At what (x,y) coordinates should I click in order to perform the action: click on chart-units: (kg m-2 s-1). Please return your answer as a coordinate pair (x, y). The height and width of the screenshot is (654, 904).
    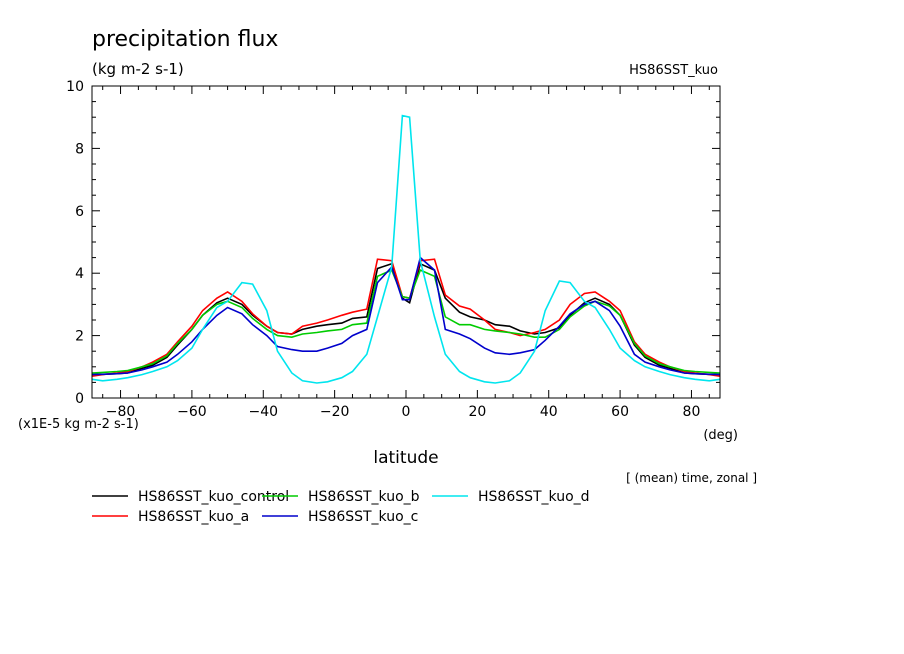
    Looking at the image, I should click on (138, 69).